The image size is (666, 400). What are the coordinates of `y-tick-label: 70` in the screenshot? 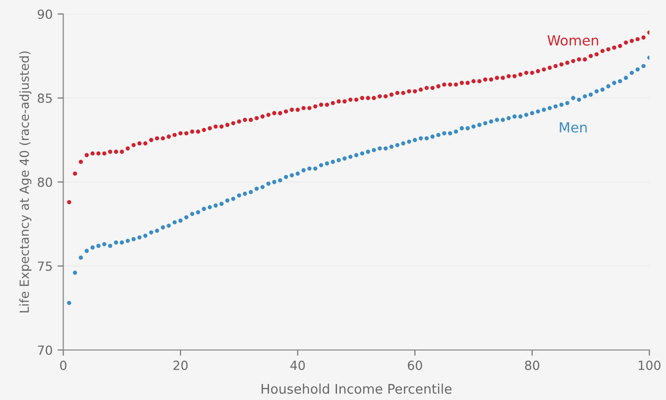 It's located at (45, 350).